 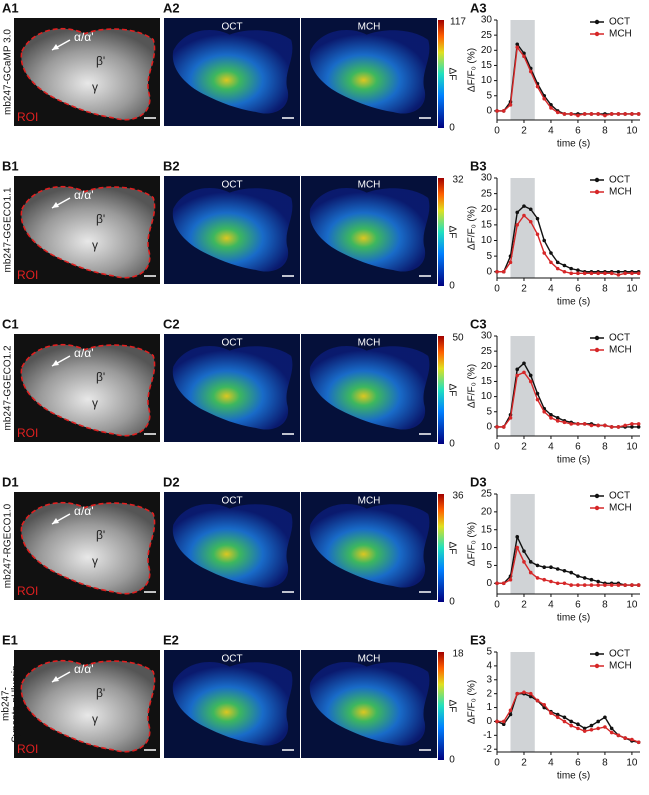 What do you see at coordinates (487, 65) in the screenshot?
I see `y-tick-label: 15` at bounding box center [487, 65].